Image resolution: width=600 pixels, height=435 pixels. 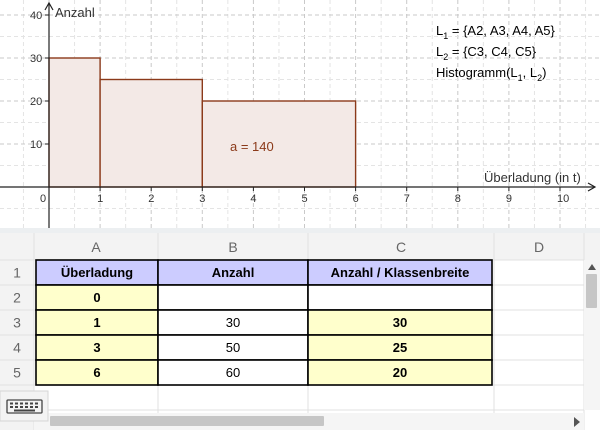 I want to click on x-tick-label: 1, so click(x=100, y=199).